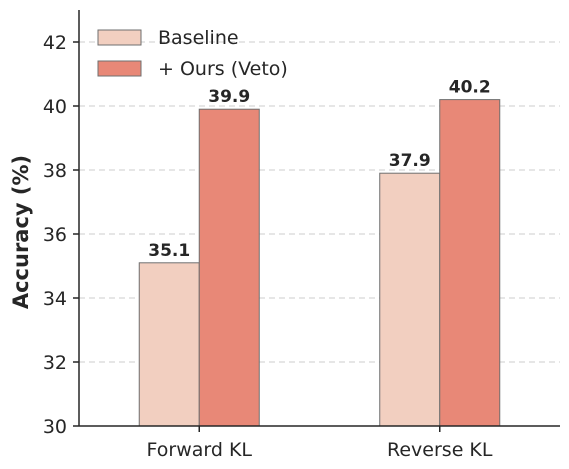 The image size is (569, 469). Describe the element at coordinates (410, 161) in the screenshot. I see `data-label: 37.9` at that location.